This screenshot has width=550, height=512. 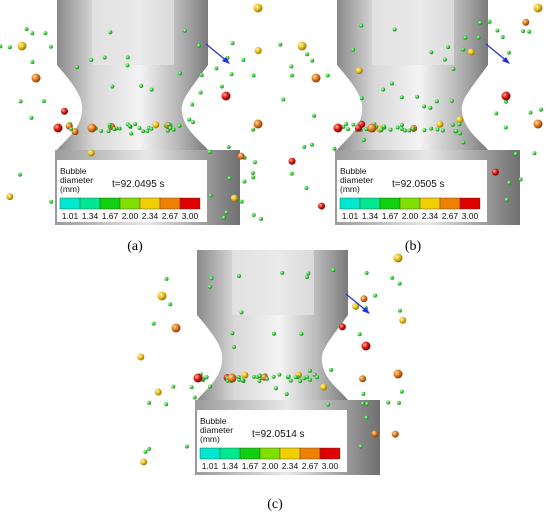 What do you see at coordinates (210, 439) in the screenshot?
I see `legend-title: (mm)` at bounding box center [210, 439].